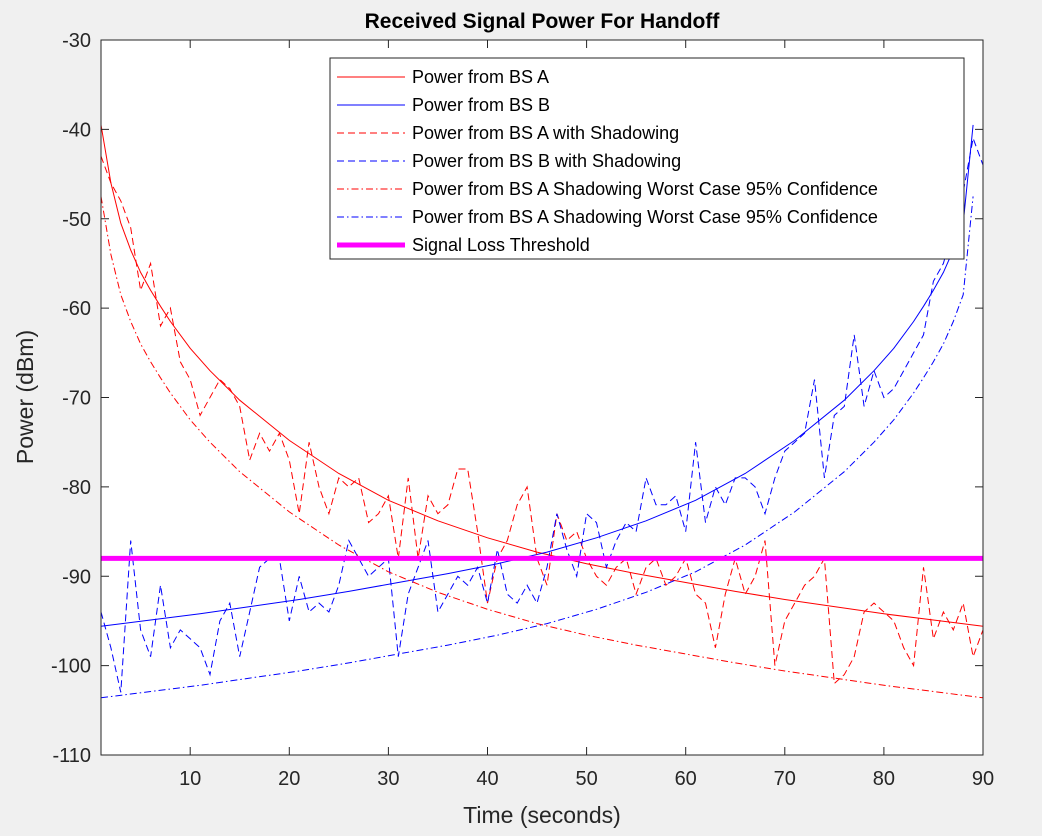 The height and width of the screenshot is (836, 1042). I want to click on chart-title: Received Signal Power For Handoff, so click(543, 21).